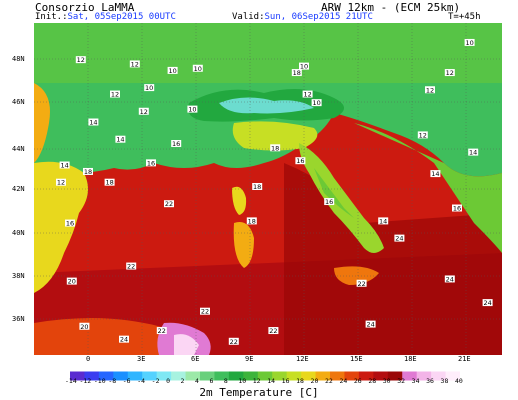 The height and width of the screenshot is (400, 518). What do you see at coordinates (248, 17) in the screenshot?
I see `valid-label: Valid:` at bounding box center [248, 17].